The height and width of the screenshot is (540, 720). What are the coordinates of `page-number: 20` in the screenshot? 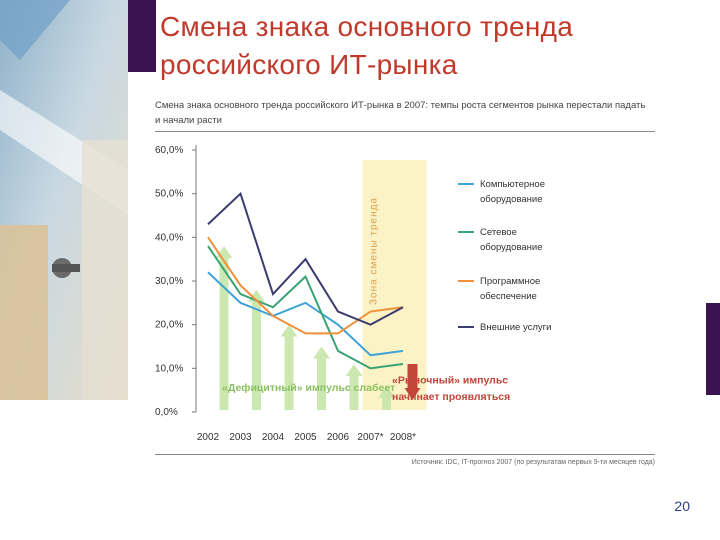 It's located at (682, 506).